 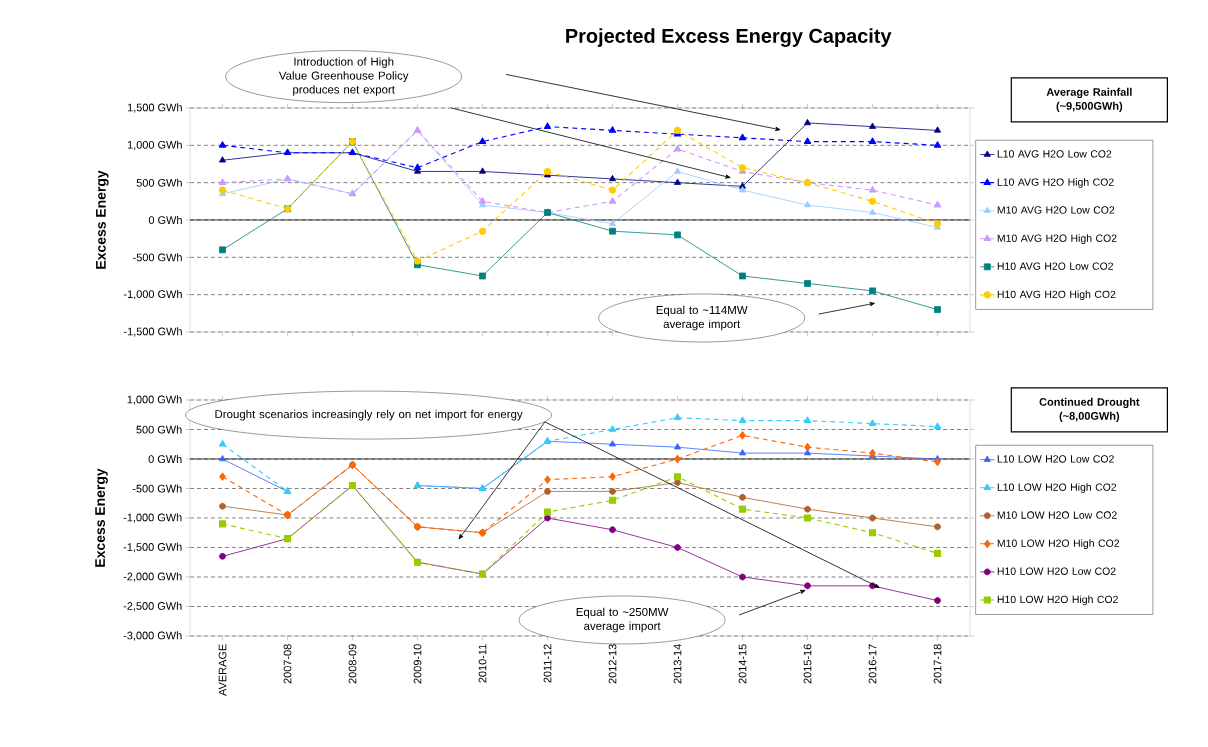 What do you see at coordinates (807, 664) in the screenshot?
I see `x-tick-label: 2015-16` at bounding box center [807, 664].